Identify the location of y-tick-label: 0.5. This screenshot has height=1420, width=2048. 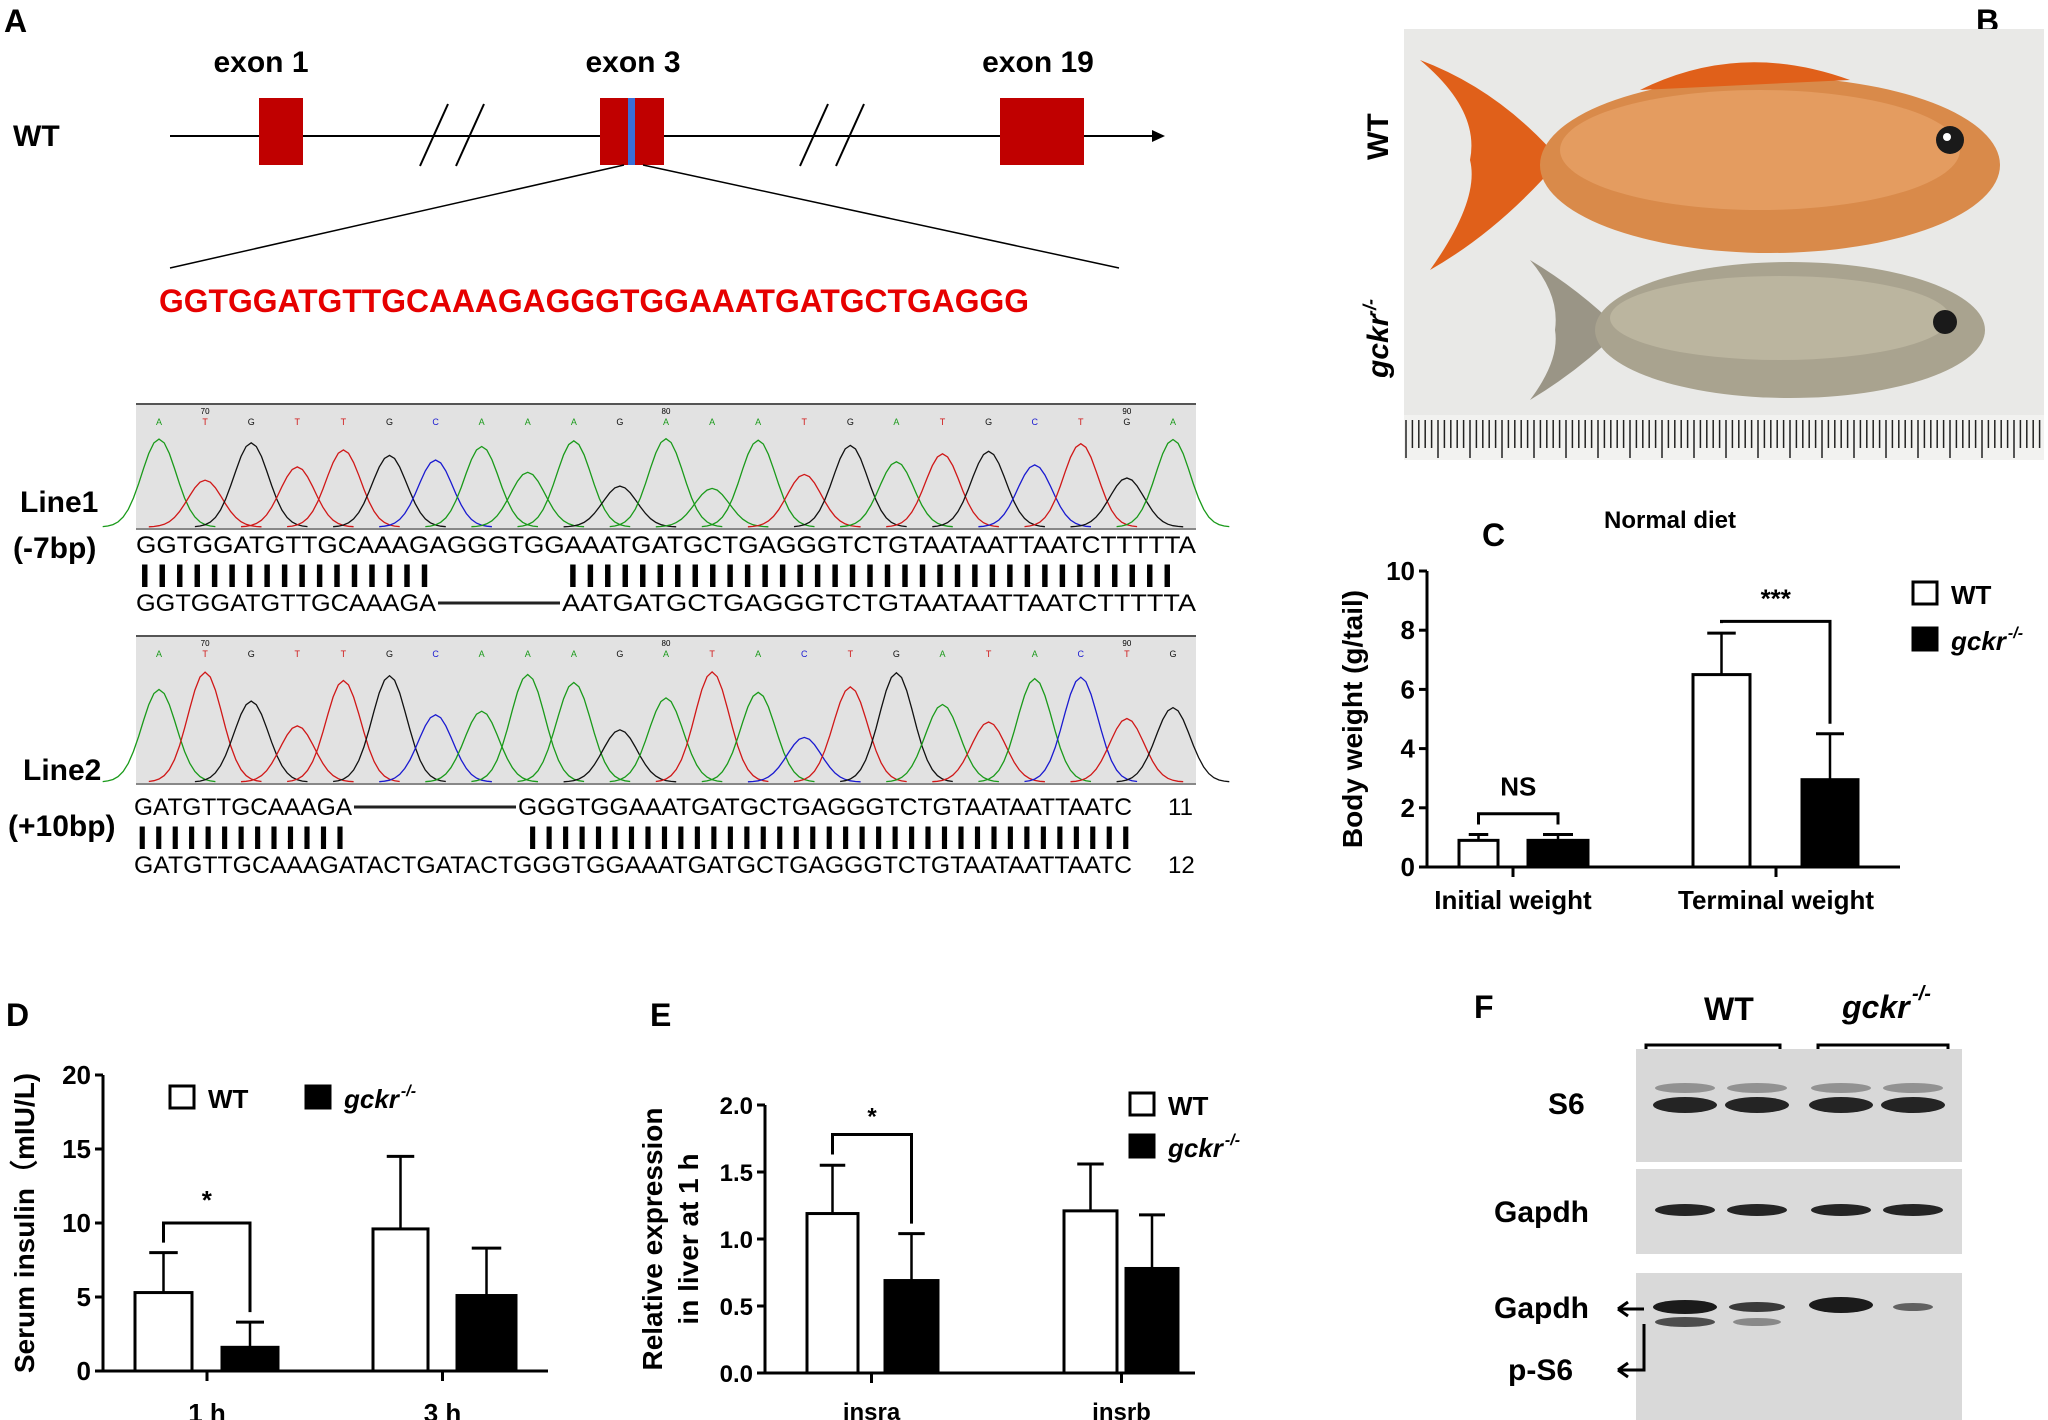
(736, 1307).